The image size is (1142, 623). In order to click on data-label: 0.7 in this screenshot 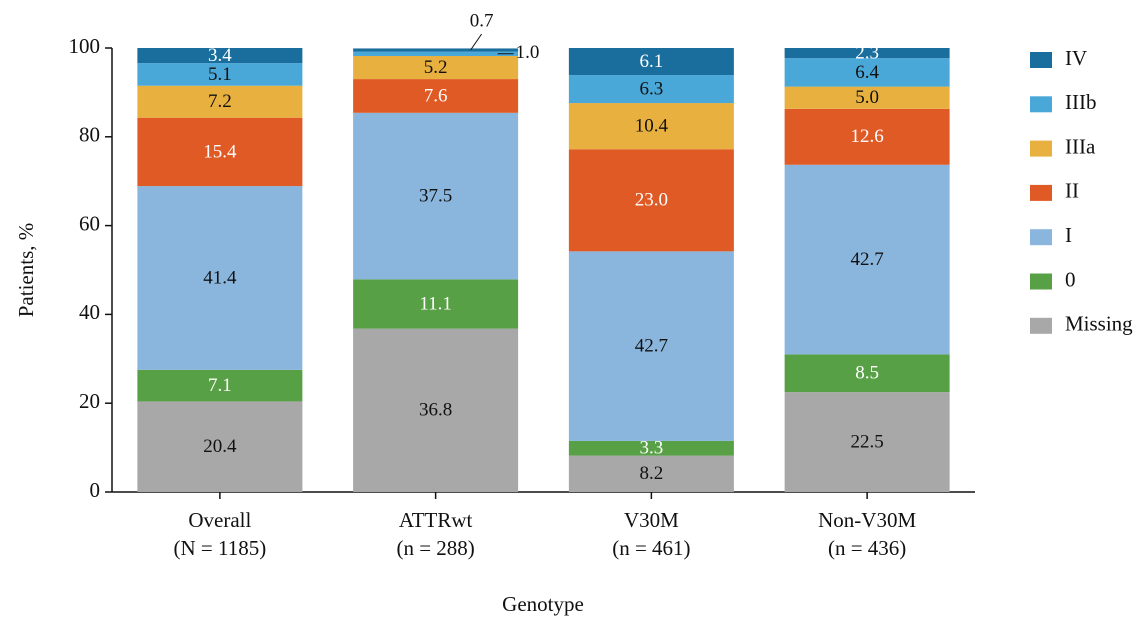, I will do `click(482, 20)`.